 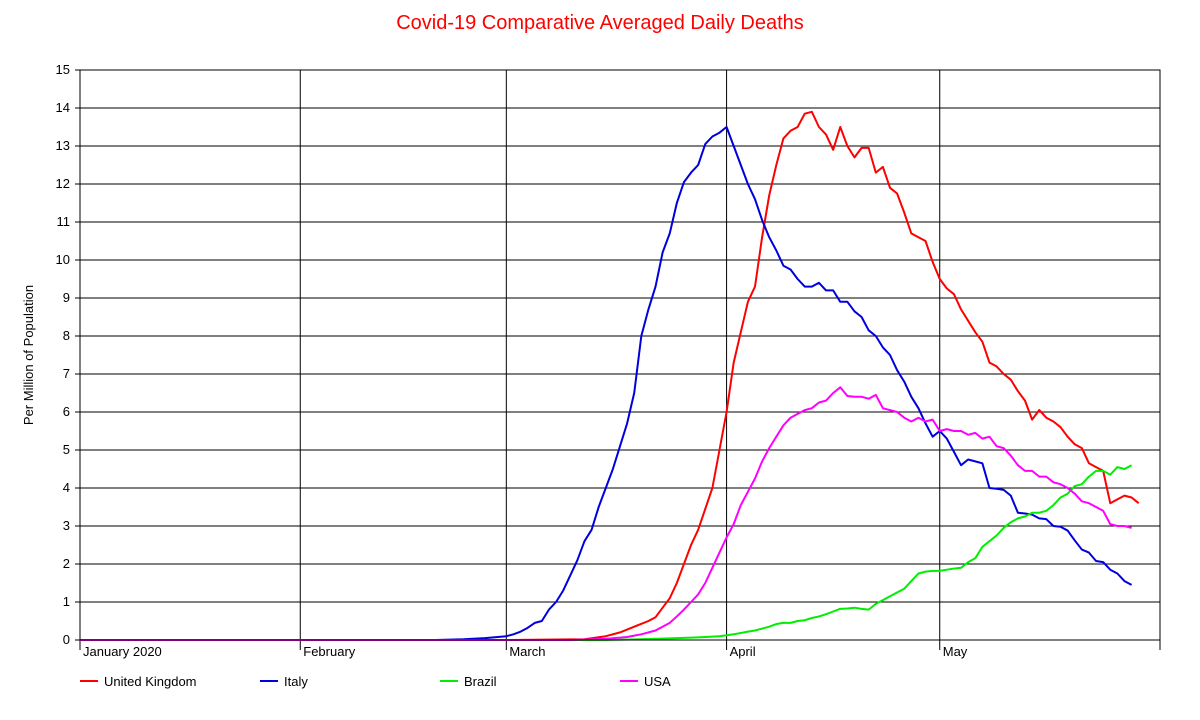 What do you see at coordinates (66, 487) in the screenshot?
I see `y-tick-label: 4` at bounding box center [66, 487].